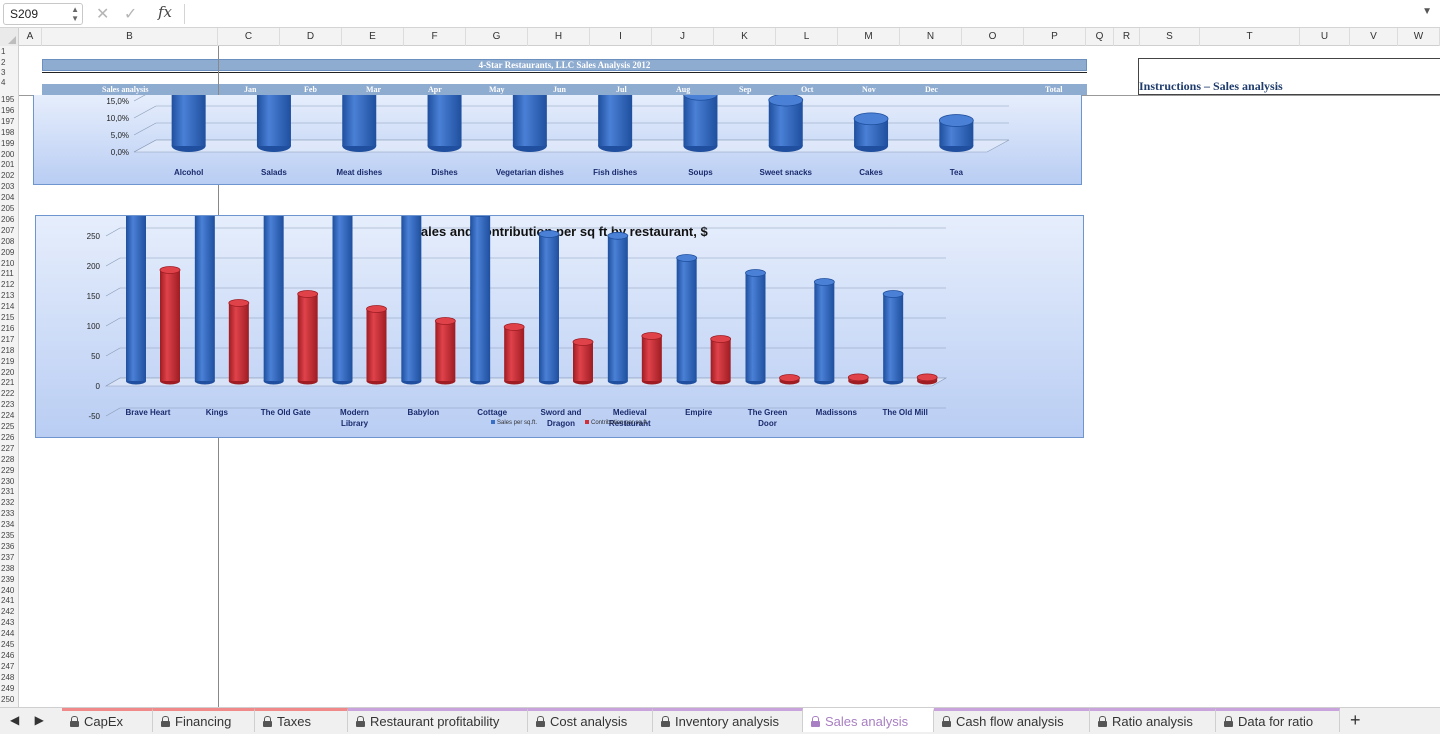  I want to click on row-header-205: 205, so click(8, 208).